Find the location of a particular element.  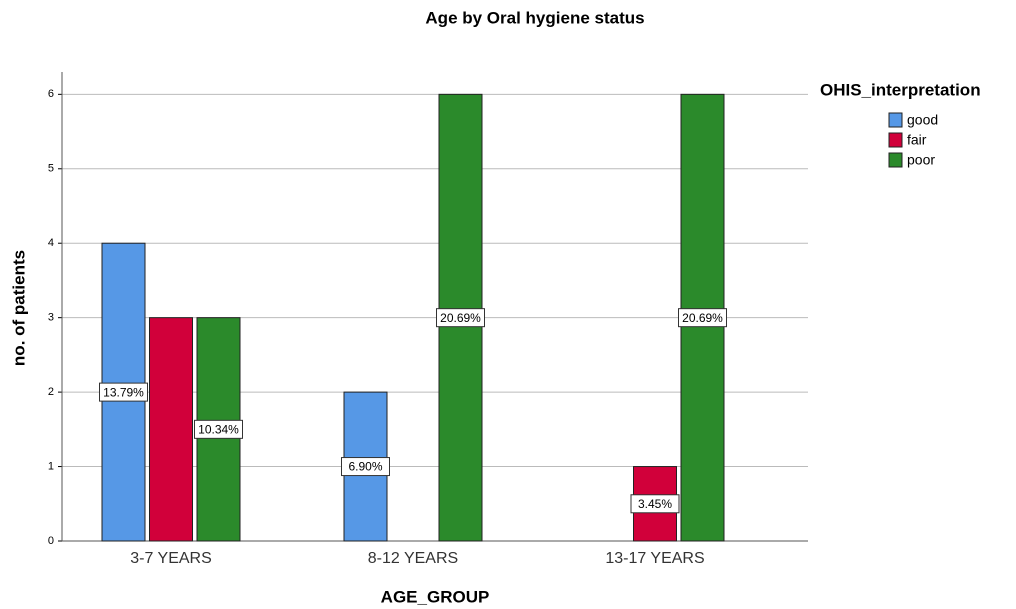

y-tick-label: 0 is located at coordinates (51, 541).